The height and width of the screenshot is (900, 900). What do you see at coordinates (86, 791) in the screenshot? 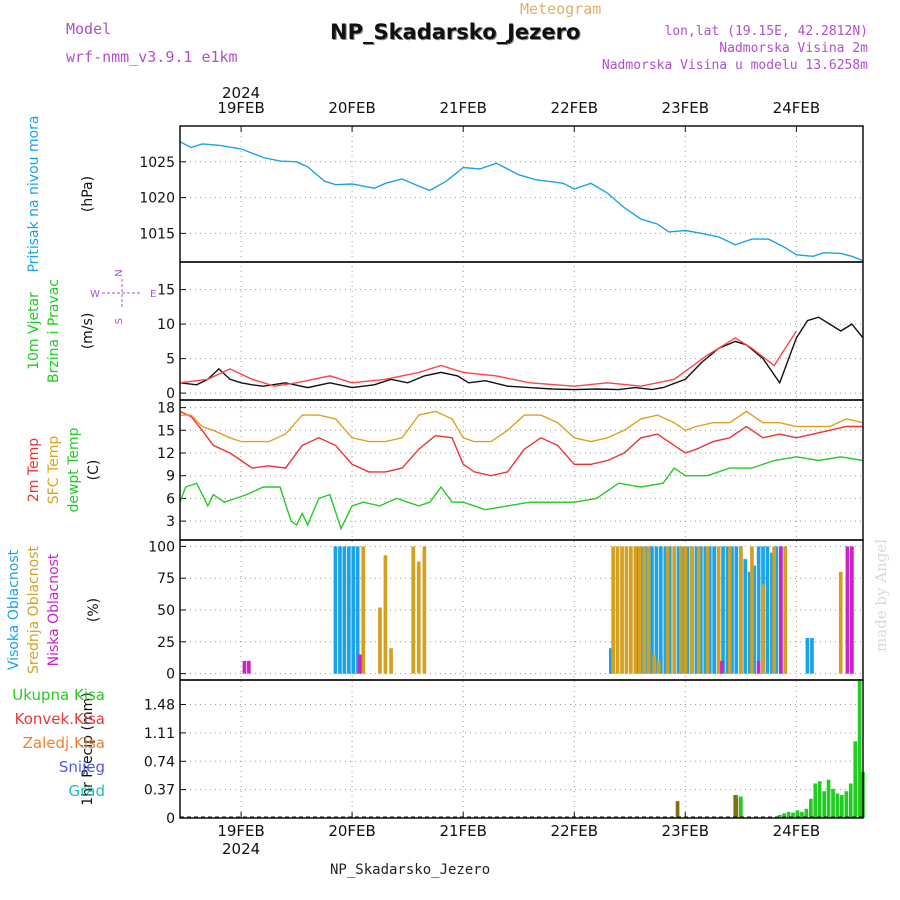
I see `precip-legend-item: Grad` at bounding box center [86, 791].